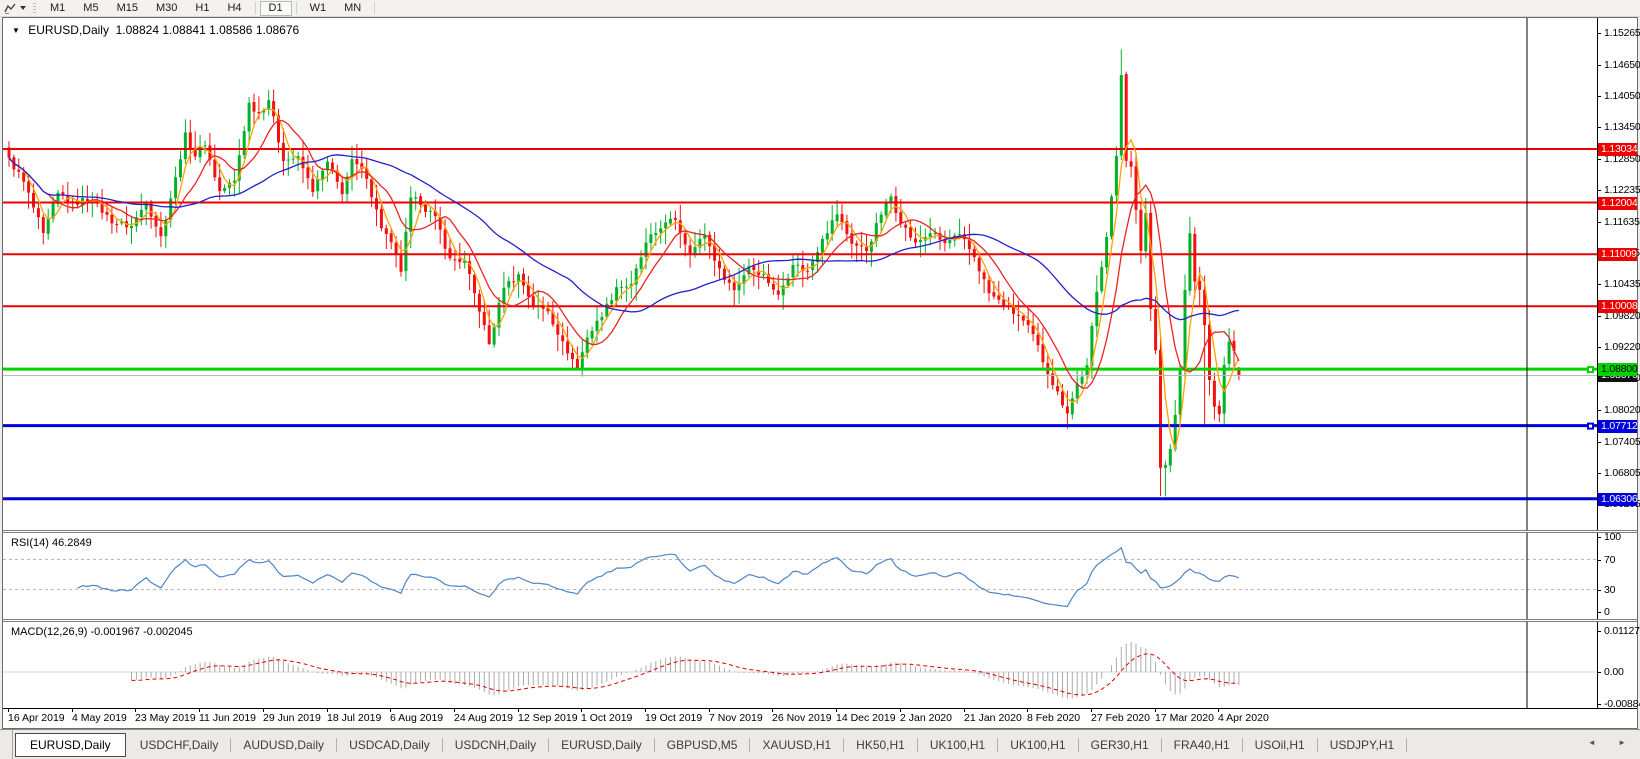  I want to click on date-label: 23 May 2019, so click(165, 718).